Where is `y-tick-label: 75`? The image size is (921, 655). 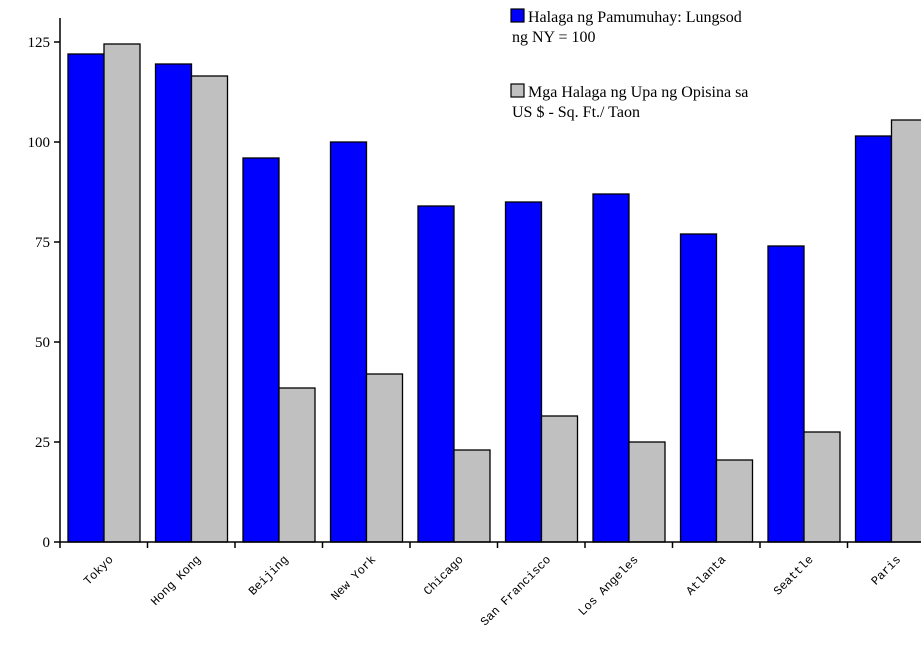 y-tick-label: 75 is located at coordinates (42, 243).